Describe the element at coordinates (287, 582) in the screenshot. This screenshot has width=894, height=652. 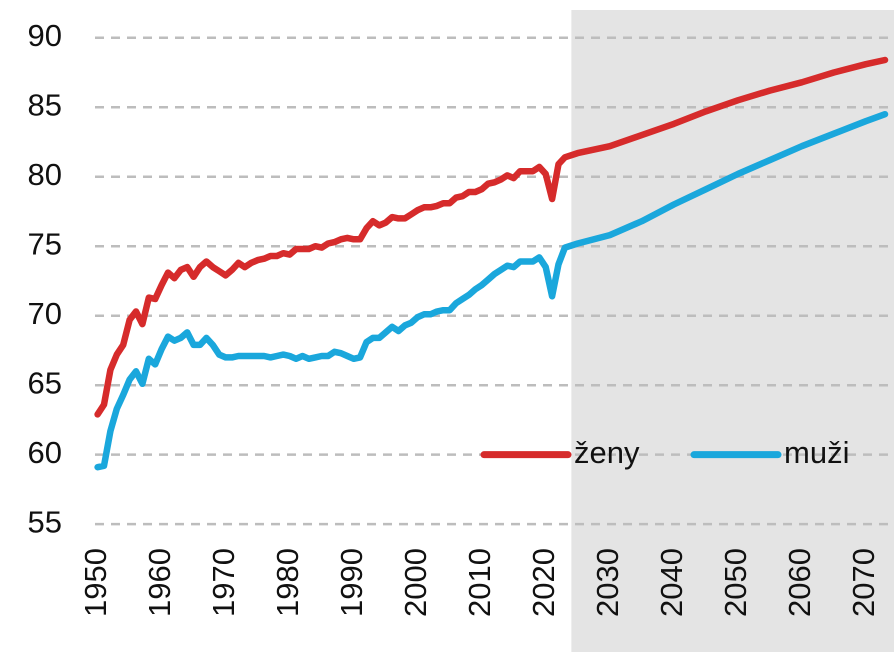
I see `x-tick-label: 1980` at that location.